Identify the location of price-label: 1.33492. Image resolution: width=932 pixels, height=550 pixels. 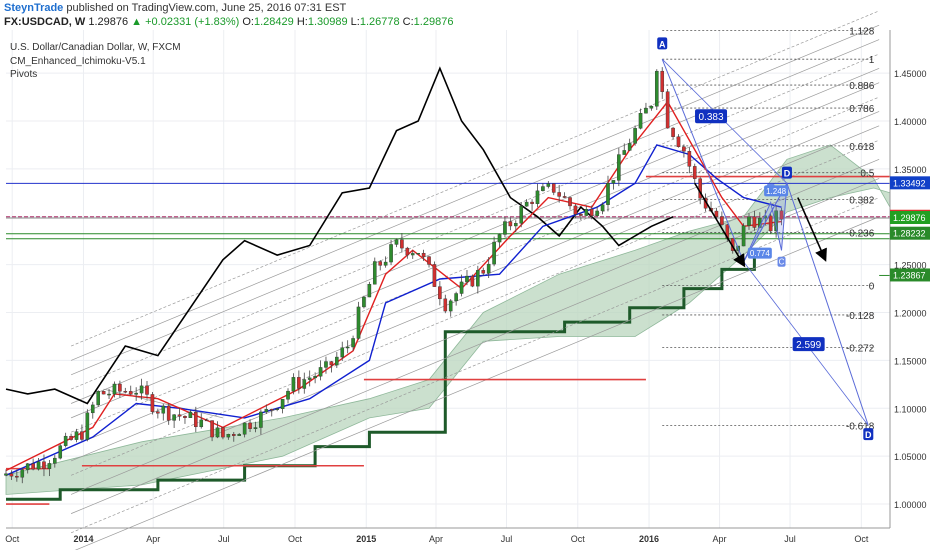
(909, 183).